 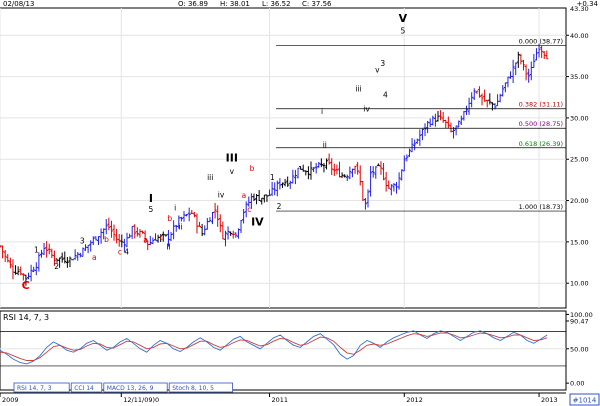 I want to click on wave-label: 4, so click(x=385, y=94).